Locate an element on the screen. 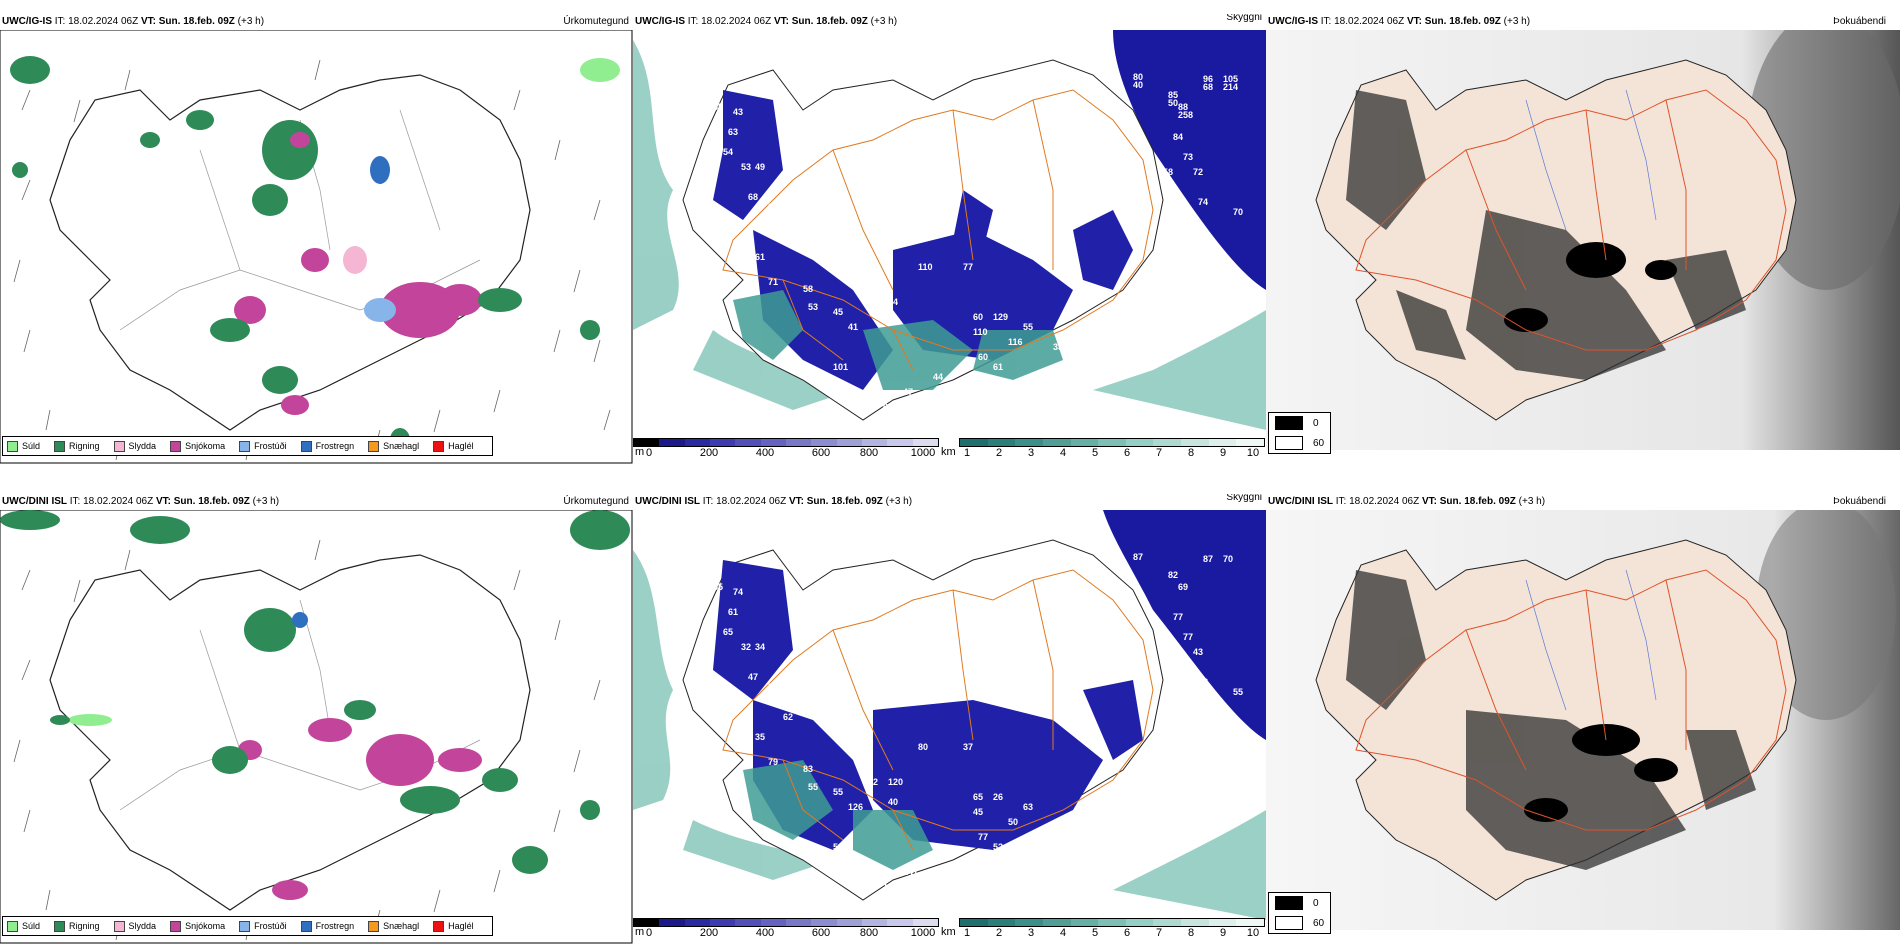 This screenshot has height=950, width=1900. visibility-value-label: 85 is located at coordinates (1173, 95).